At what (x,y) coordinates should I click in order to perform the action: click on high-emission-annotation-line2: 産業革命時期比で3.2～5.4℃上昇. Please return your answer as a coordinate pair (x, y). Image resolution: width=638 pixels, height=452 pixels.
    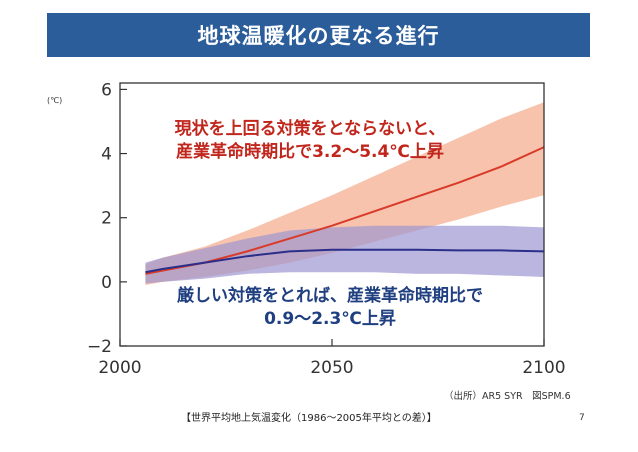
    Looking at the image, I should click on (310, 151).